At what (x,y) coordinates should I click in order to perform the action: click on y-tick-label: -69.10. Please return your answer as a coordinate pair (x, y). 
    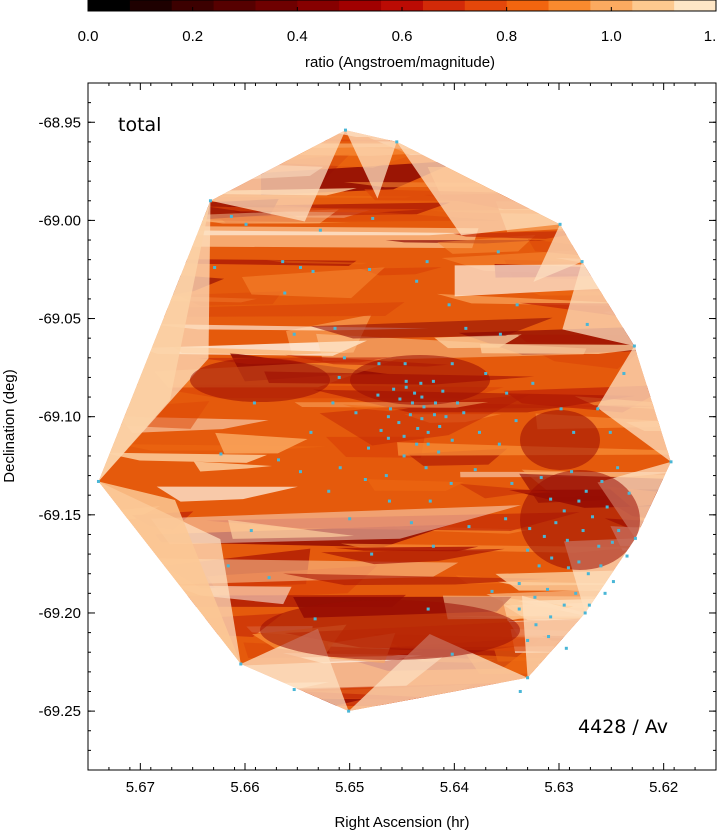
    Looking at the image, I should click on (59, 417).